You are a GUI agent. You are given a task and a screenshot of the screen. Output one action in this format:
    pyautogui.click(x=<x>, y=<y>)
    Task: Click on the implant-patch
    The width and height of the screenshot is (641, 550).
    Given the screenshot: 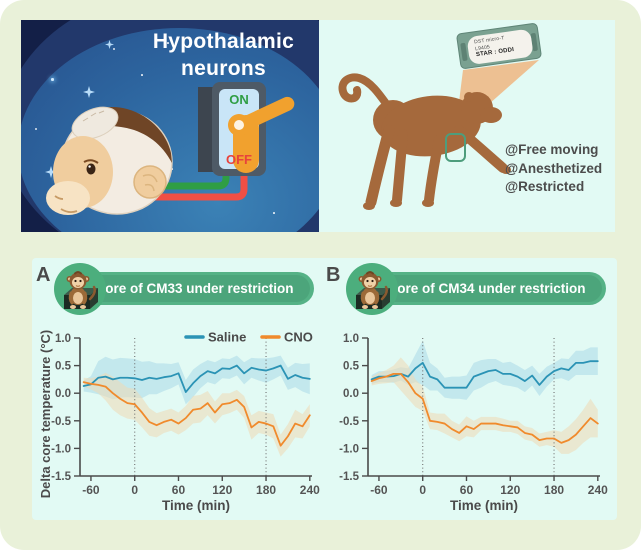 What is the action you would take?
    pyautogui.click(x=95, y=123)
    